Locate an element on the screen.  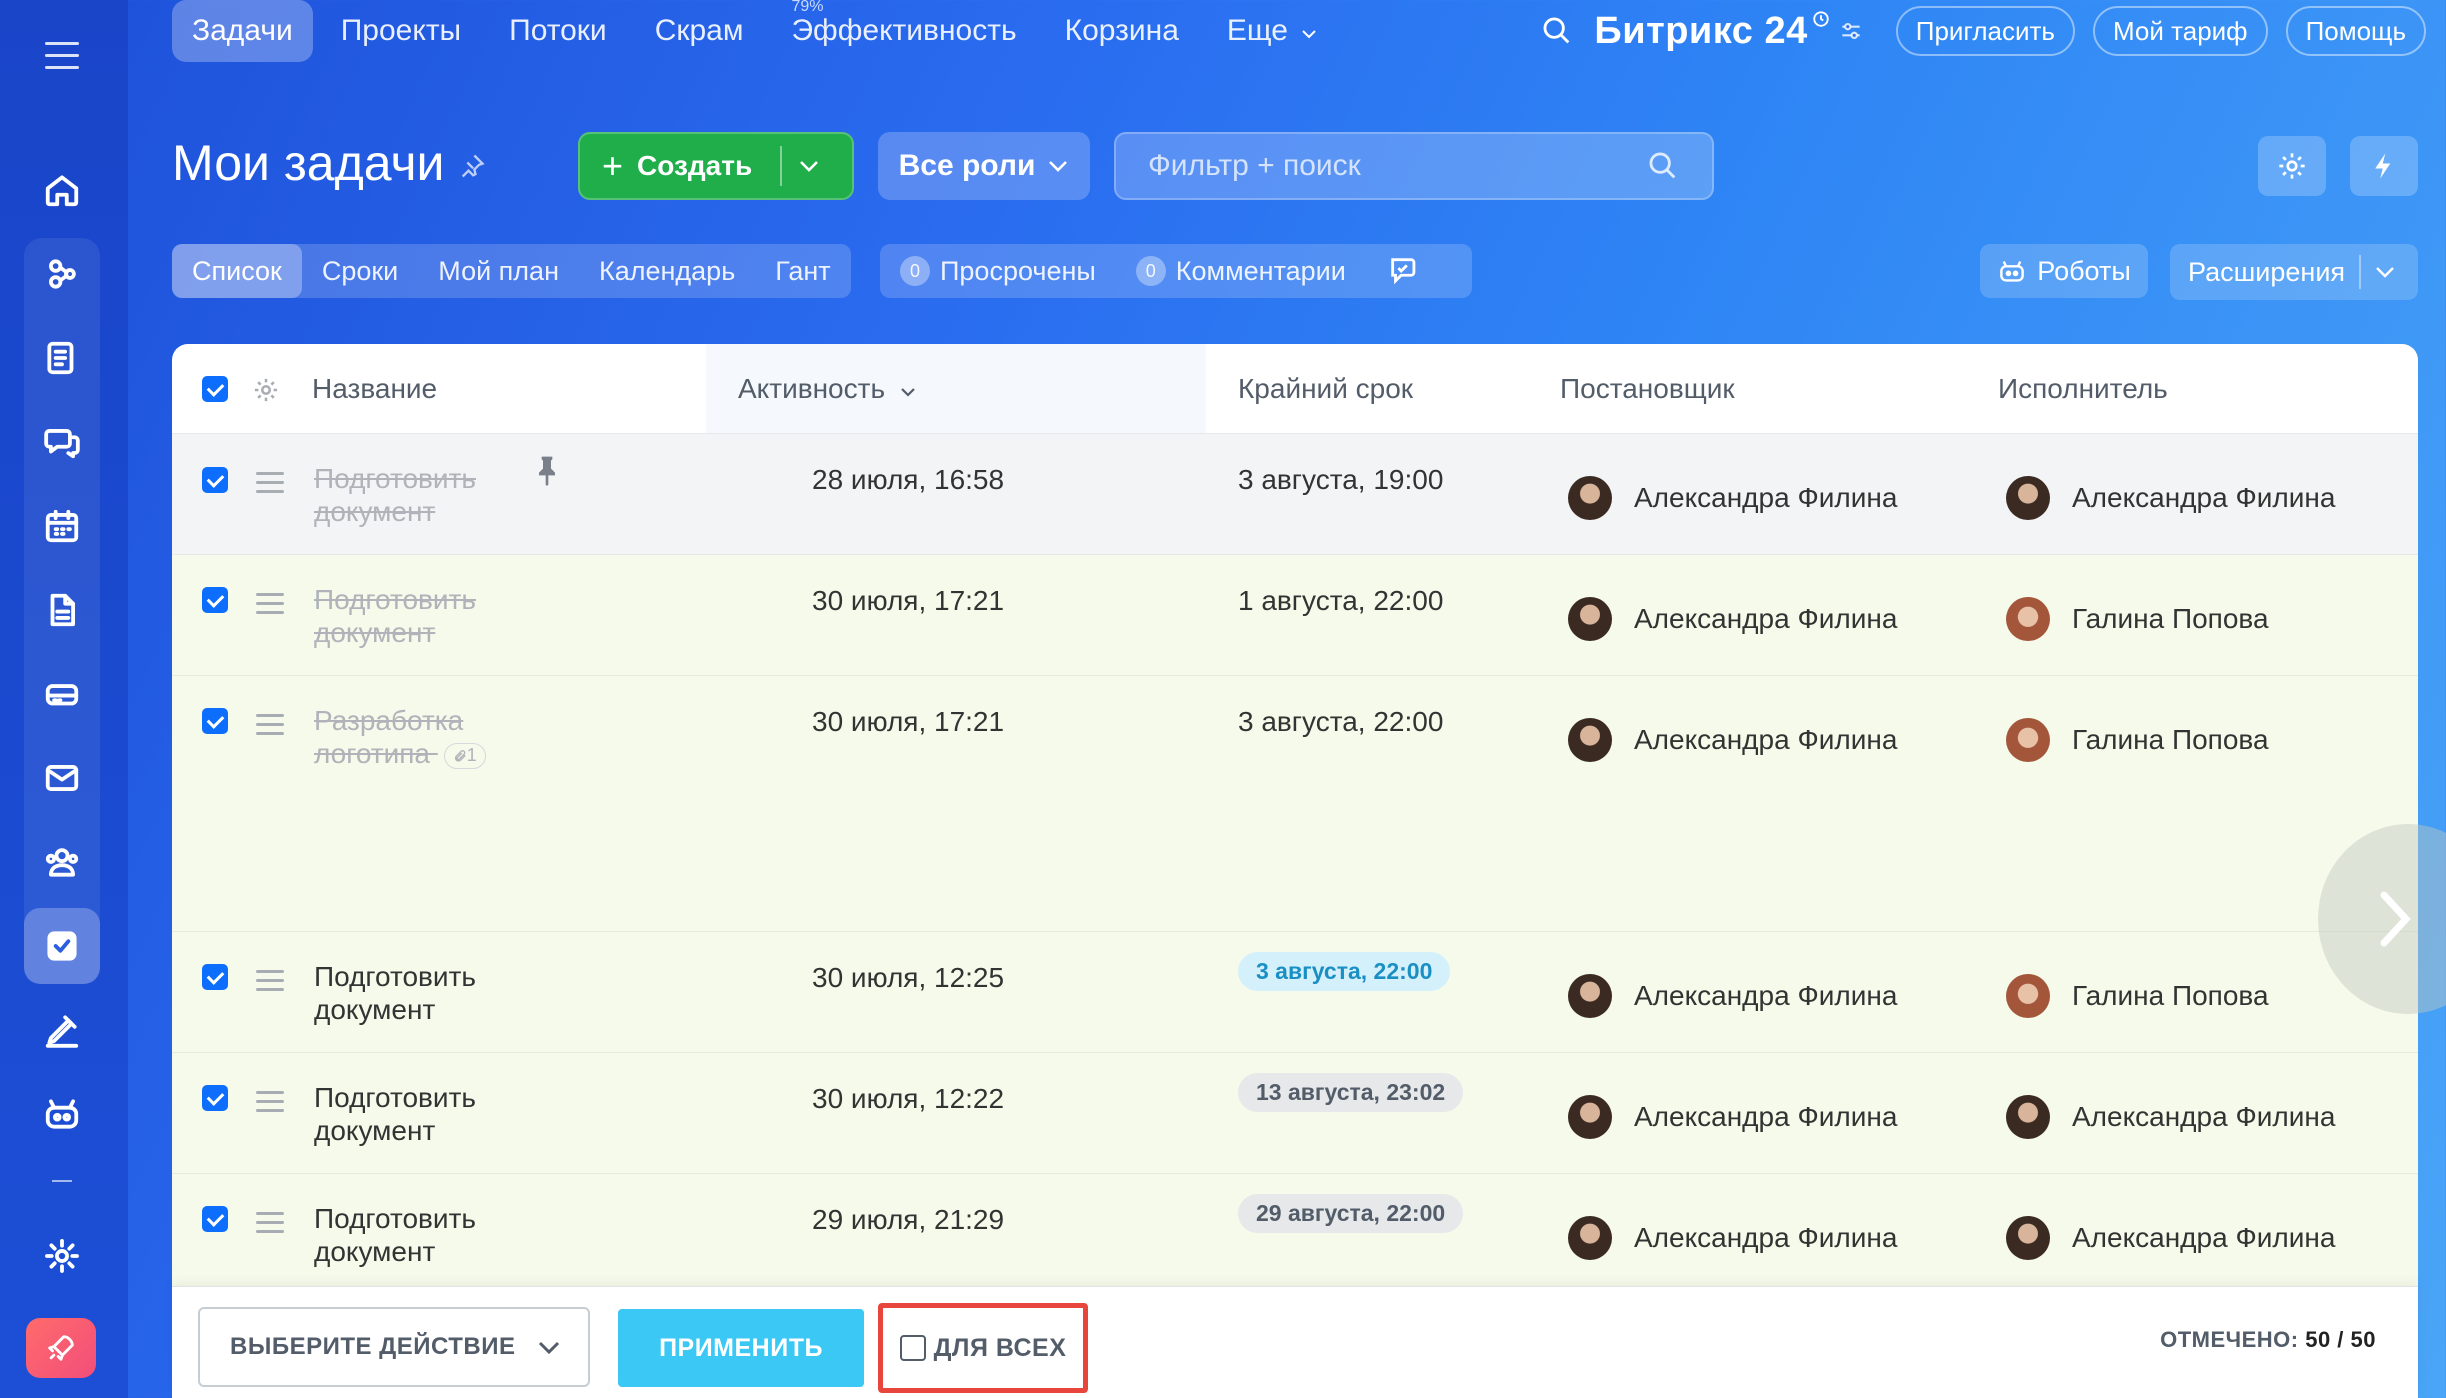
crm-icon is located at coordinates (62, 274).